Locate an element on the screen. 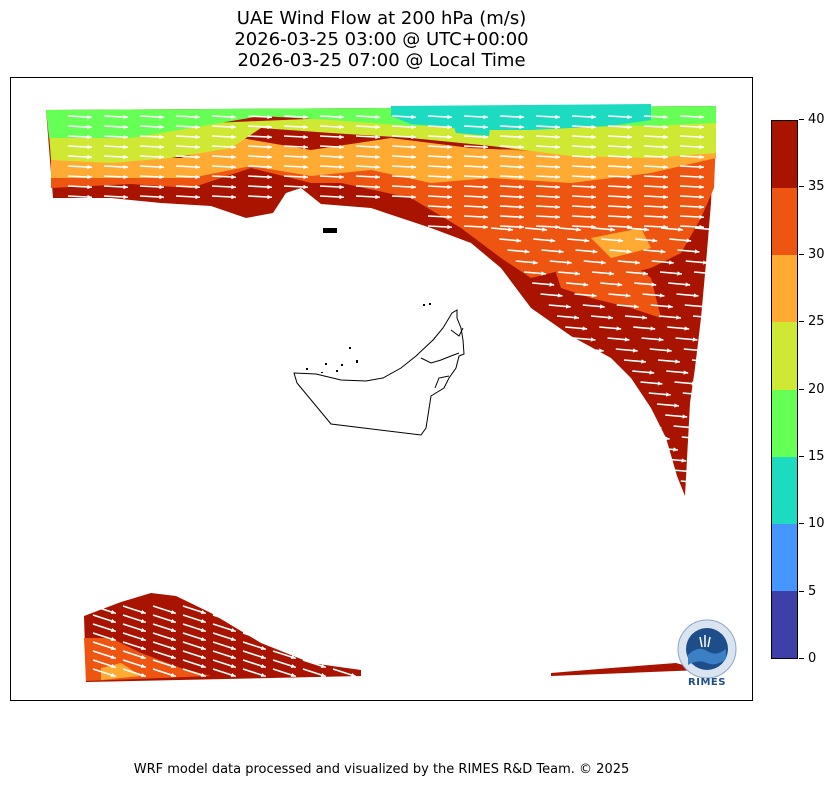  colorbar-tick-label: 35 is located at coordinates (812, 186).